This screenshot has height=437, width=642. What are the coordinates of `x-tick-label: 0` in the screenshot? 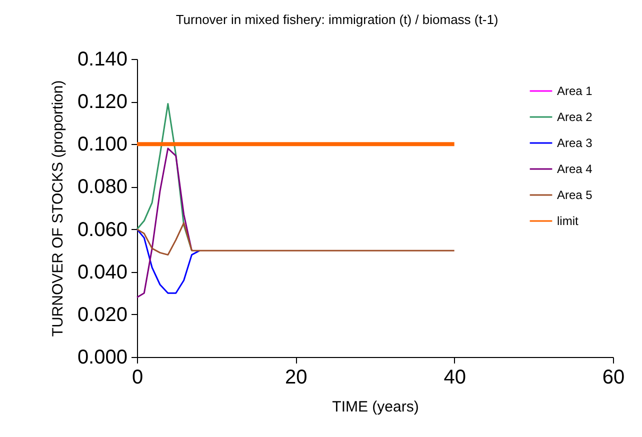 It's located at (138, 377).